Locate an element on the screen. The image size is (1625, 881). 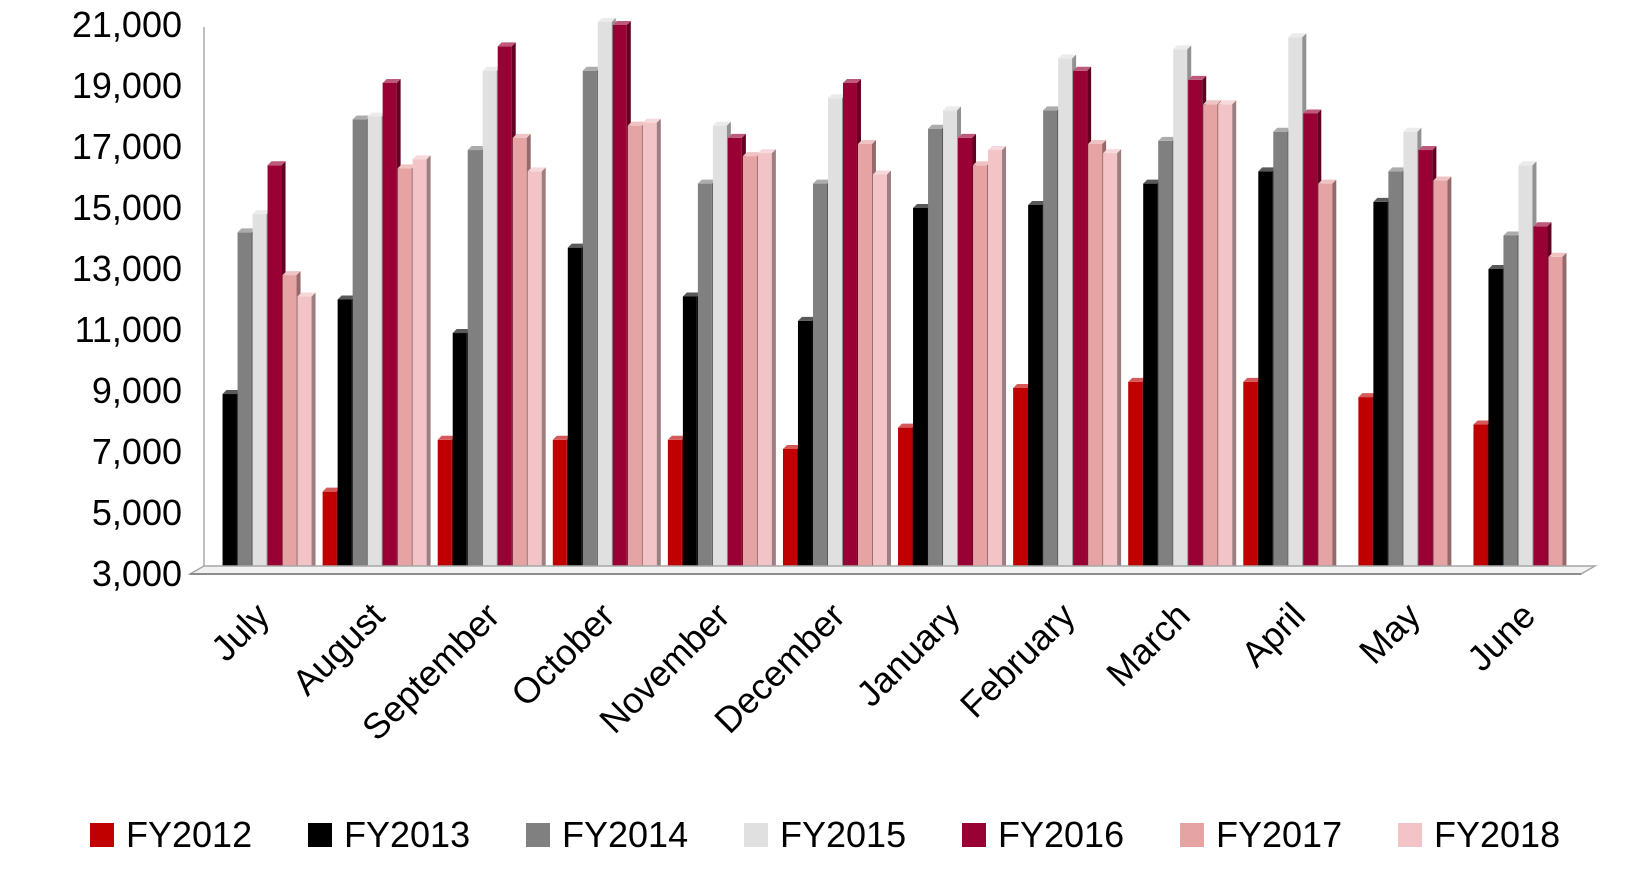
legend-label: FY2018 is located at coordinates (1497, 834).